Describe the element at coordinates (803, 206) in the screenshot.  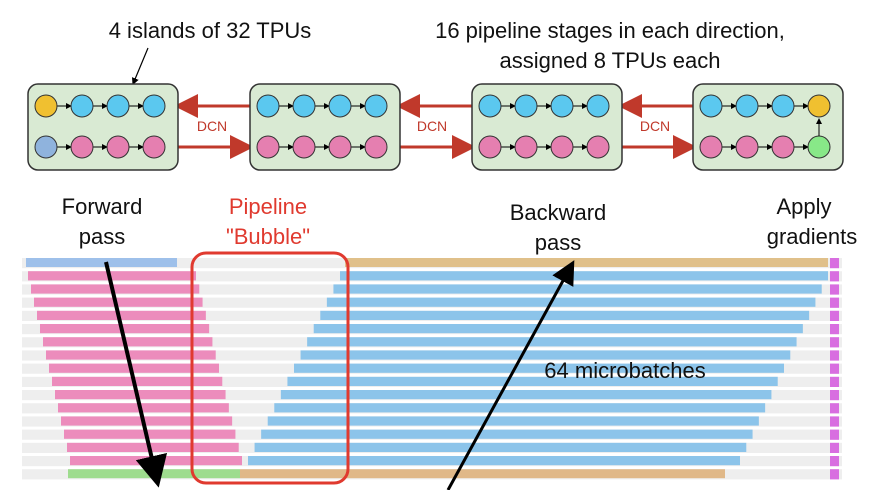
I see `label: Apply` at that location.